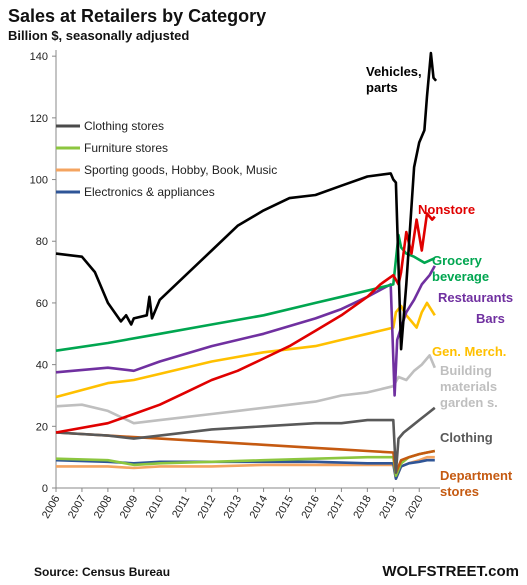  Describe the element at coordinates (233, 507) in the screenshot. I see `x-tick-label: 2013` at that location.